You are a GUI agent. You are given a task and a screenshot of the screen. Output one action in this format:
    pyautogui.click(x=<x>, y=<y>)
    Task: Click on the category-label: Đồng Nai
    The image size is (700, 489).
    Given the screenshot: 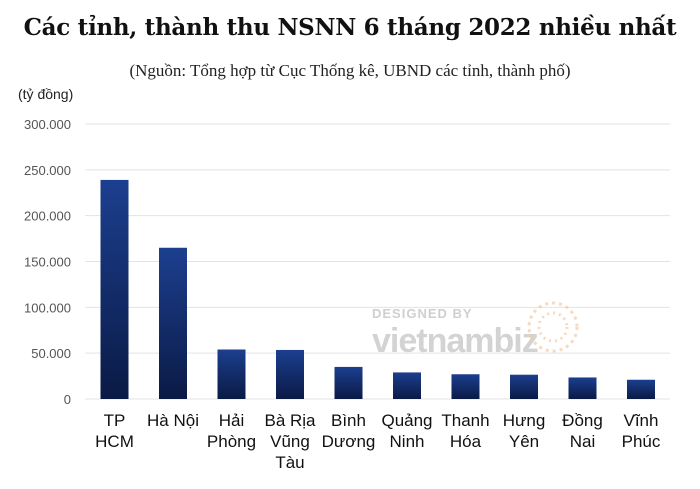 What is the action you would take?
    pyautogui.click(x=582, y=431)
    